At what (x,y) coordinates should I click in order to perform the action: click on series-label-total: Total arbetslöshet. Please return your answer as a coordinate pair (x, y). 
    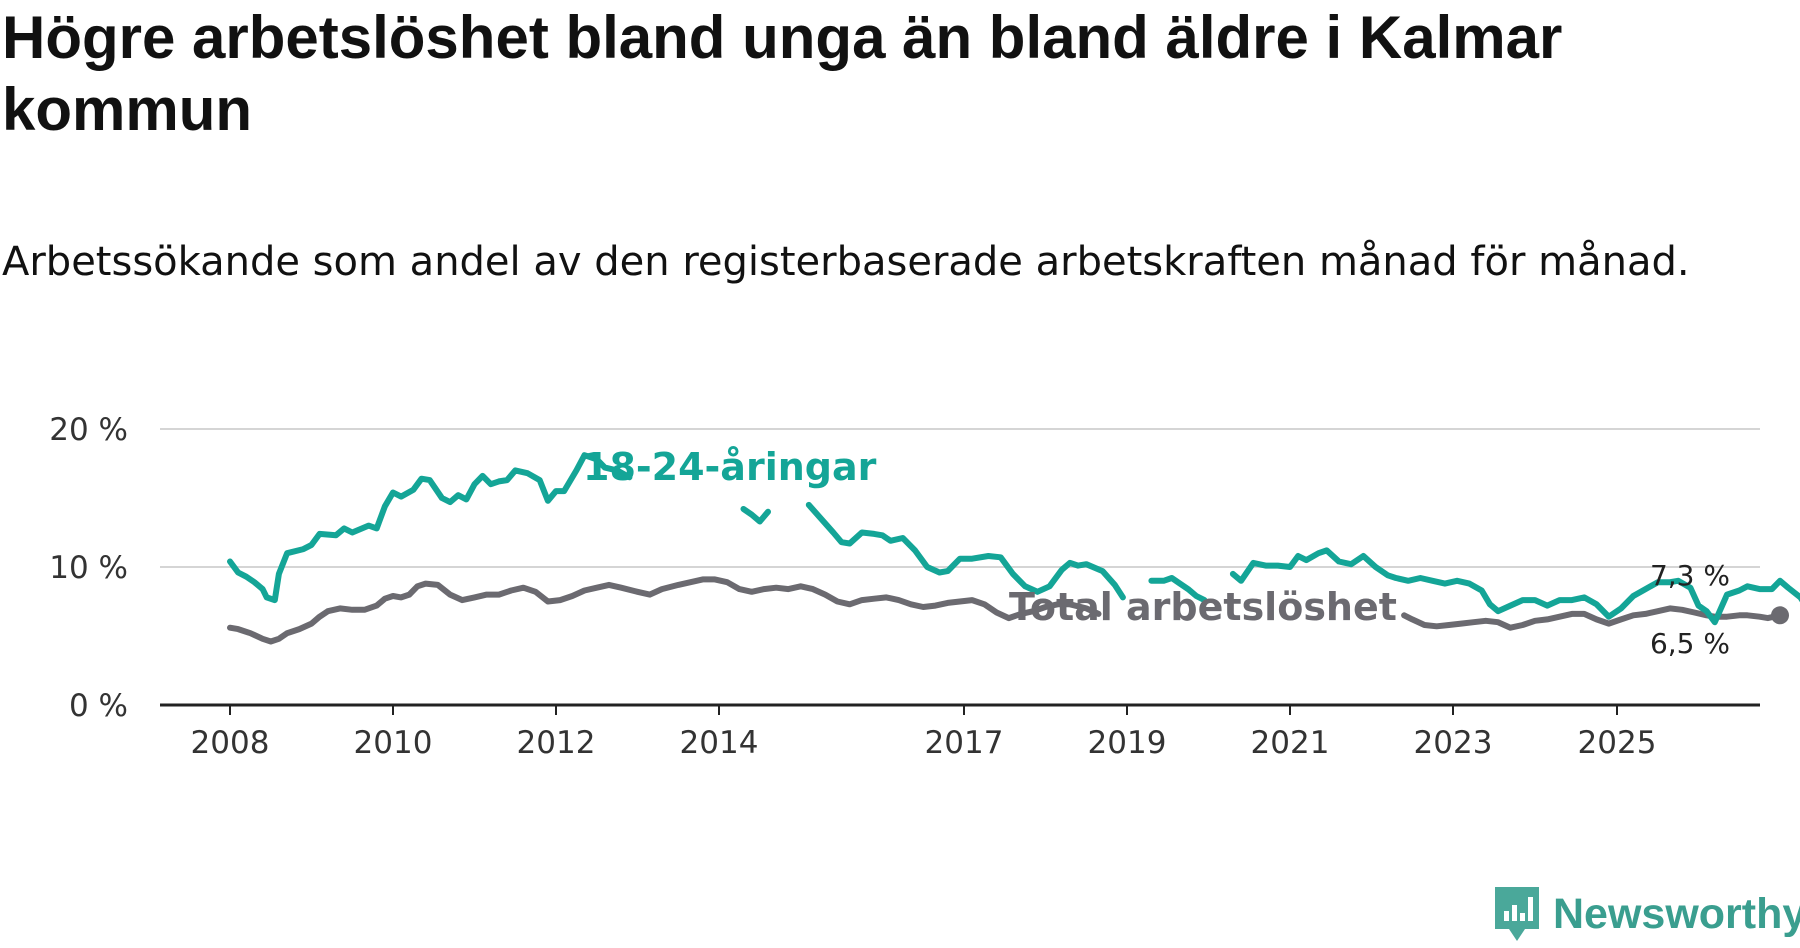
    Looking at the image, I should click on (1203, 607).